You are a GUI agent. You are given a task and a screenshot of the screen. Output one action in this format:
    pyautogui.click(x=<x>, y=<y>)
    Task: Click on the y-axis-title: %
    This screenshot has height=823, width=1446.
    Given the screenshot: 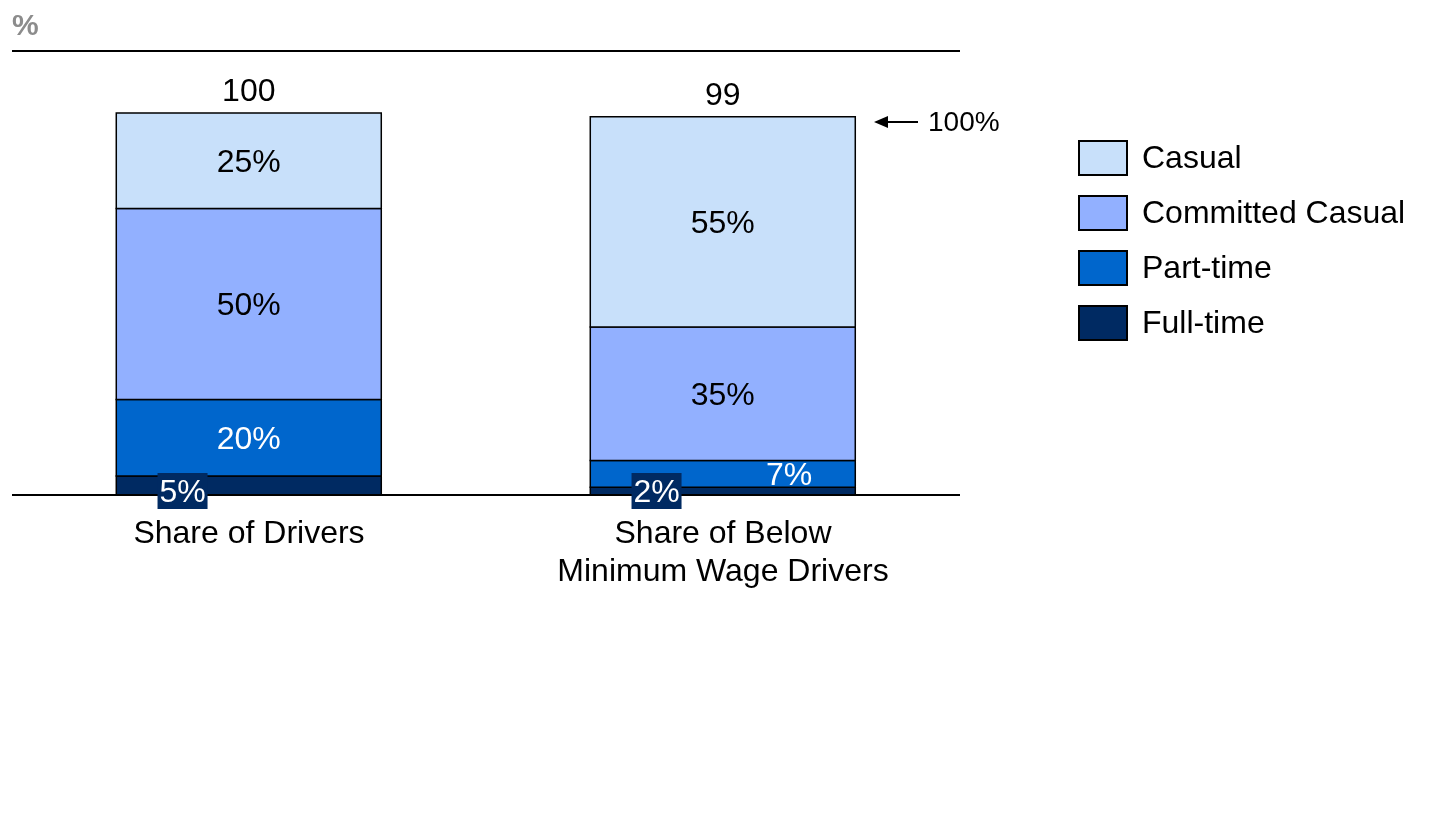 What is the action you would take?
    pyautogui.click(x=486, y=30)
    